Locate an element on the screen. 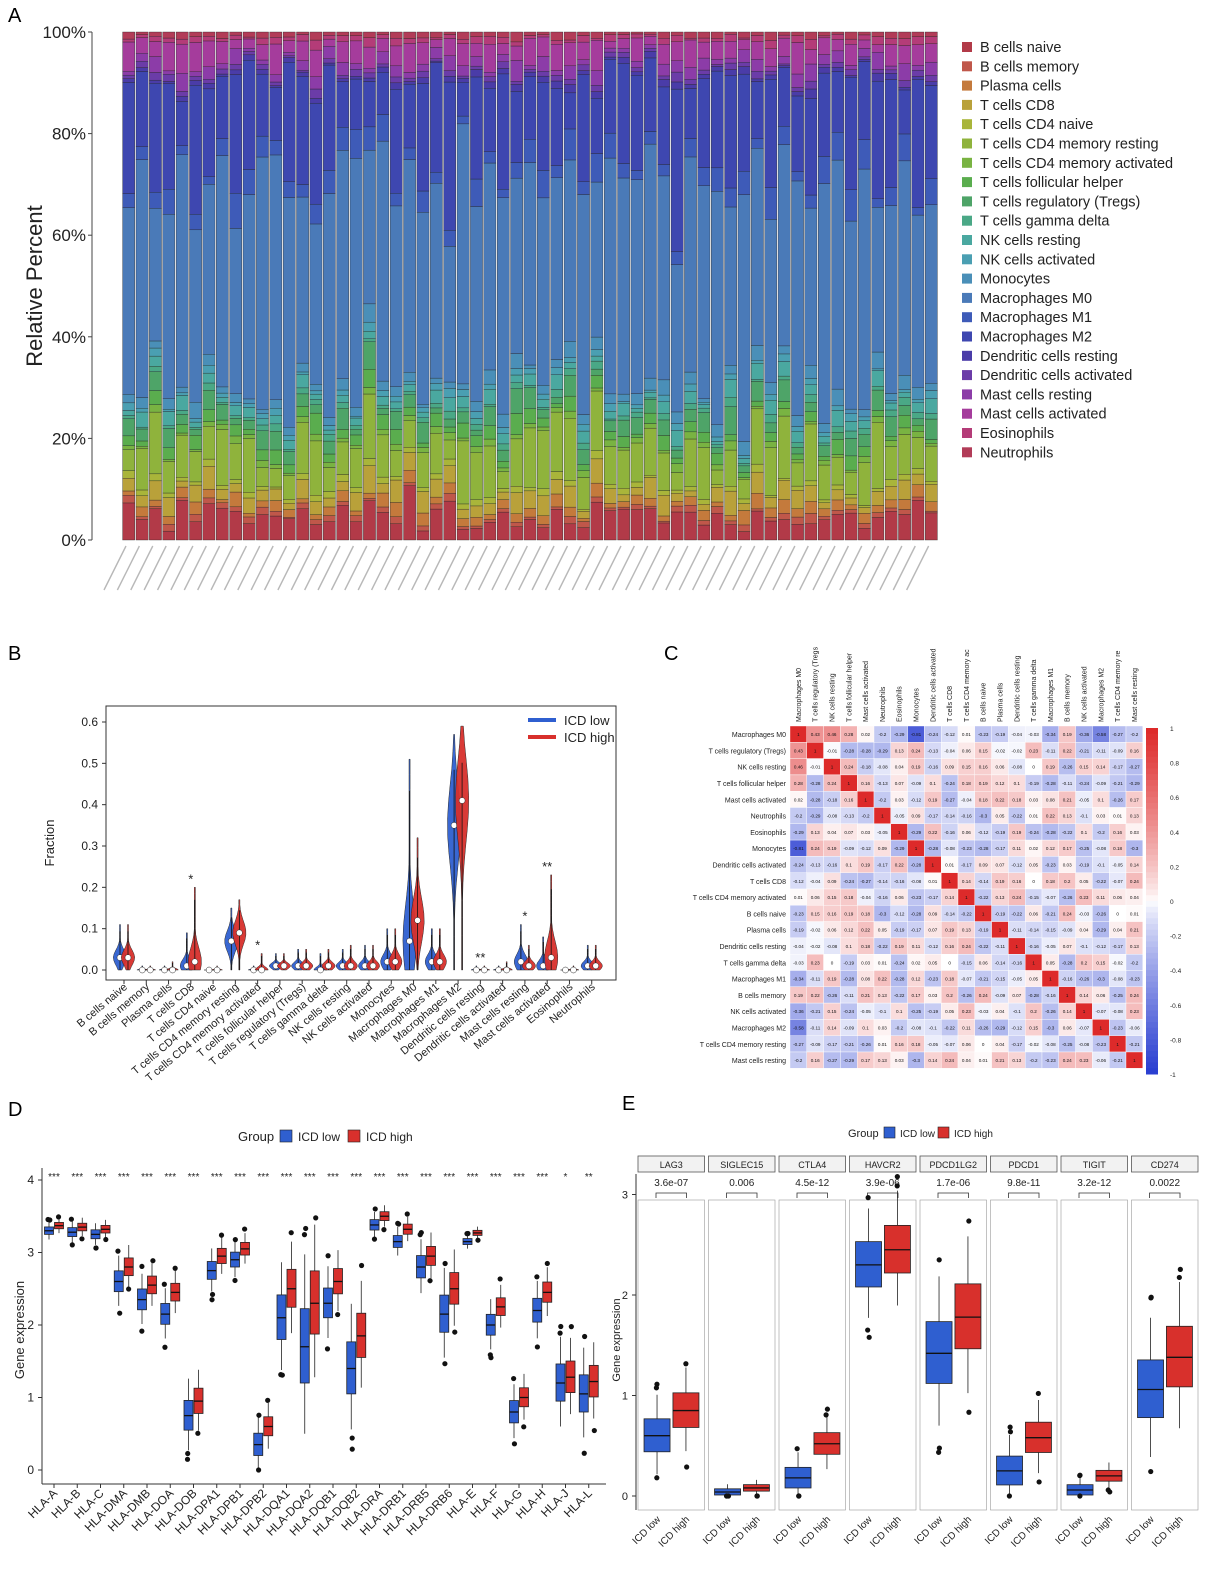 This screenshot has height=1580, width=1222. heatmap-value: -0.11 is located at coordinates (849, 995).